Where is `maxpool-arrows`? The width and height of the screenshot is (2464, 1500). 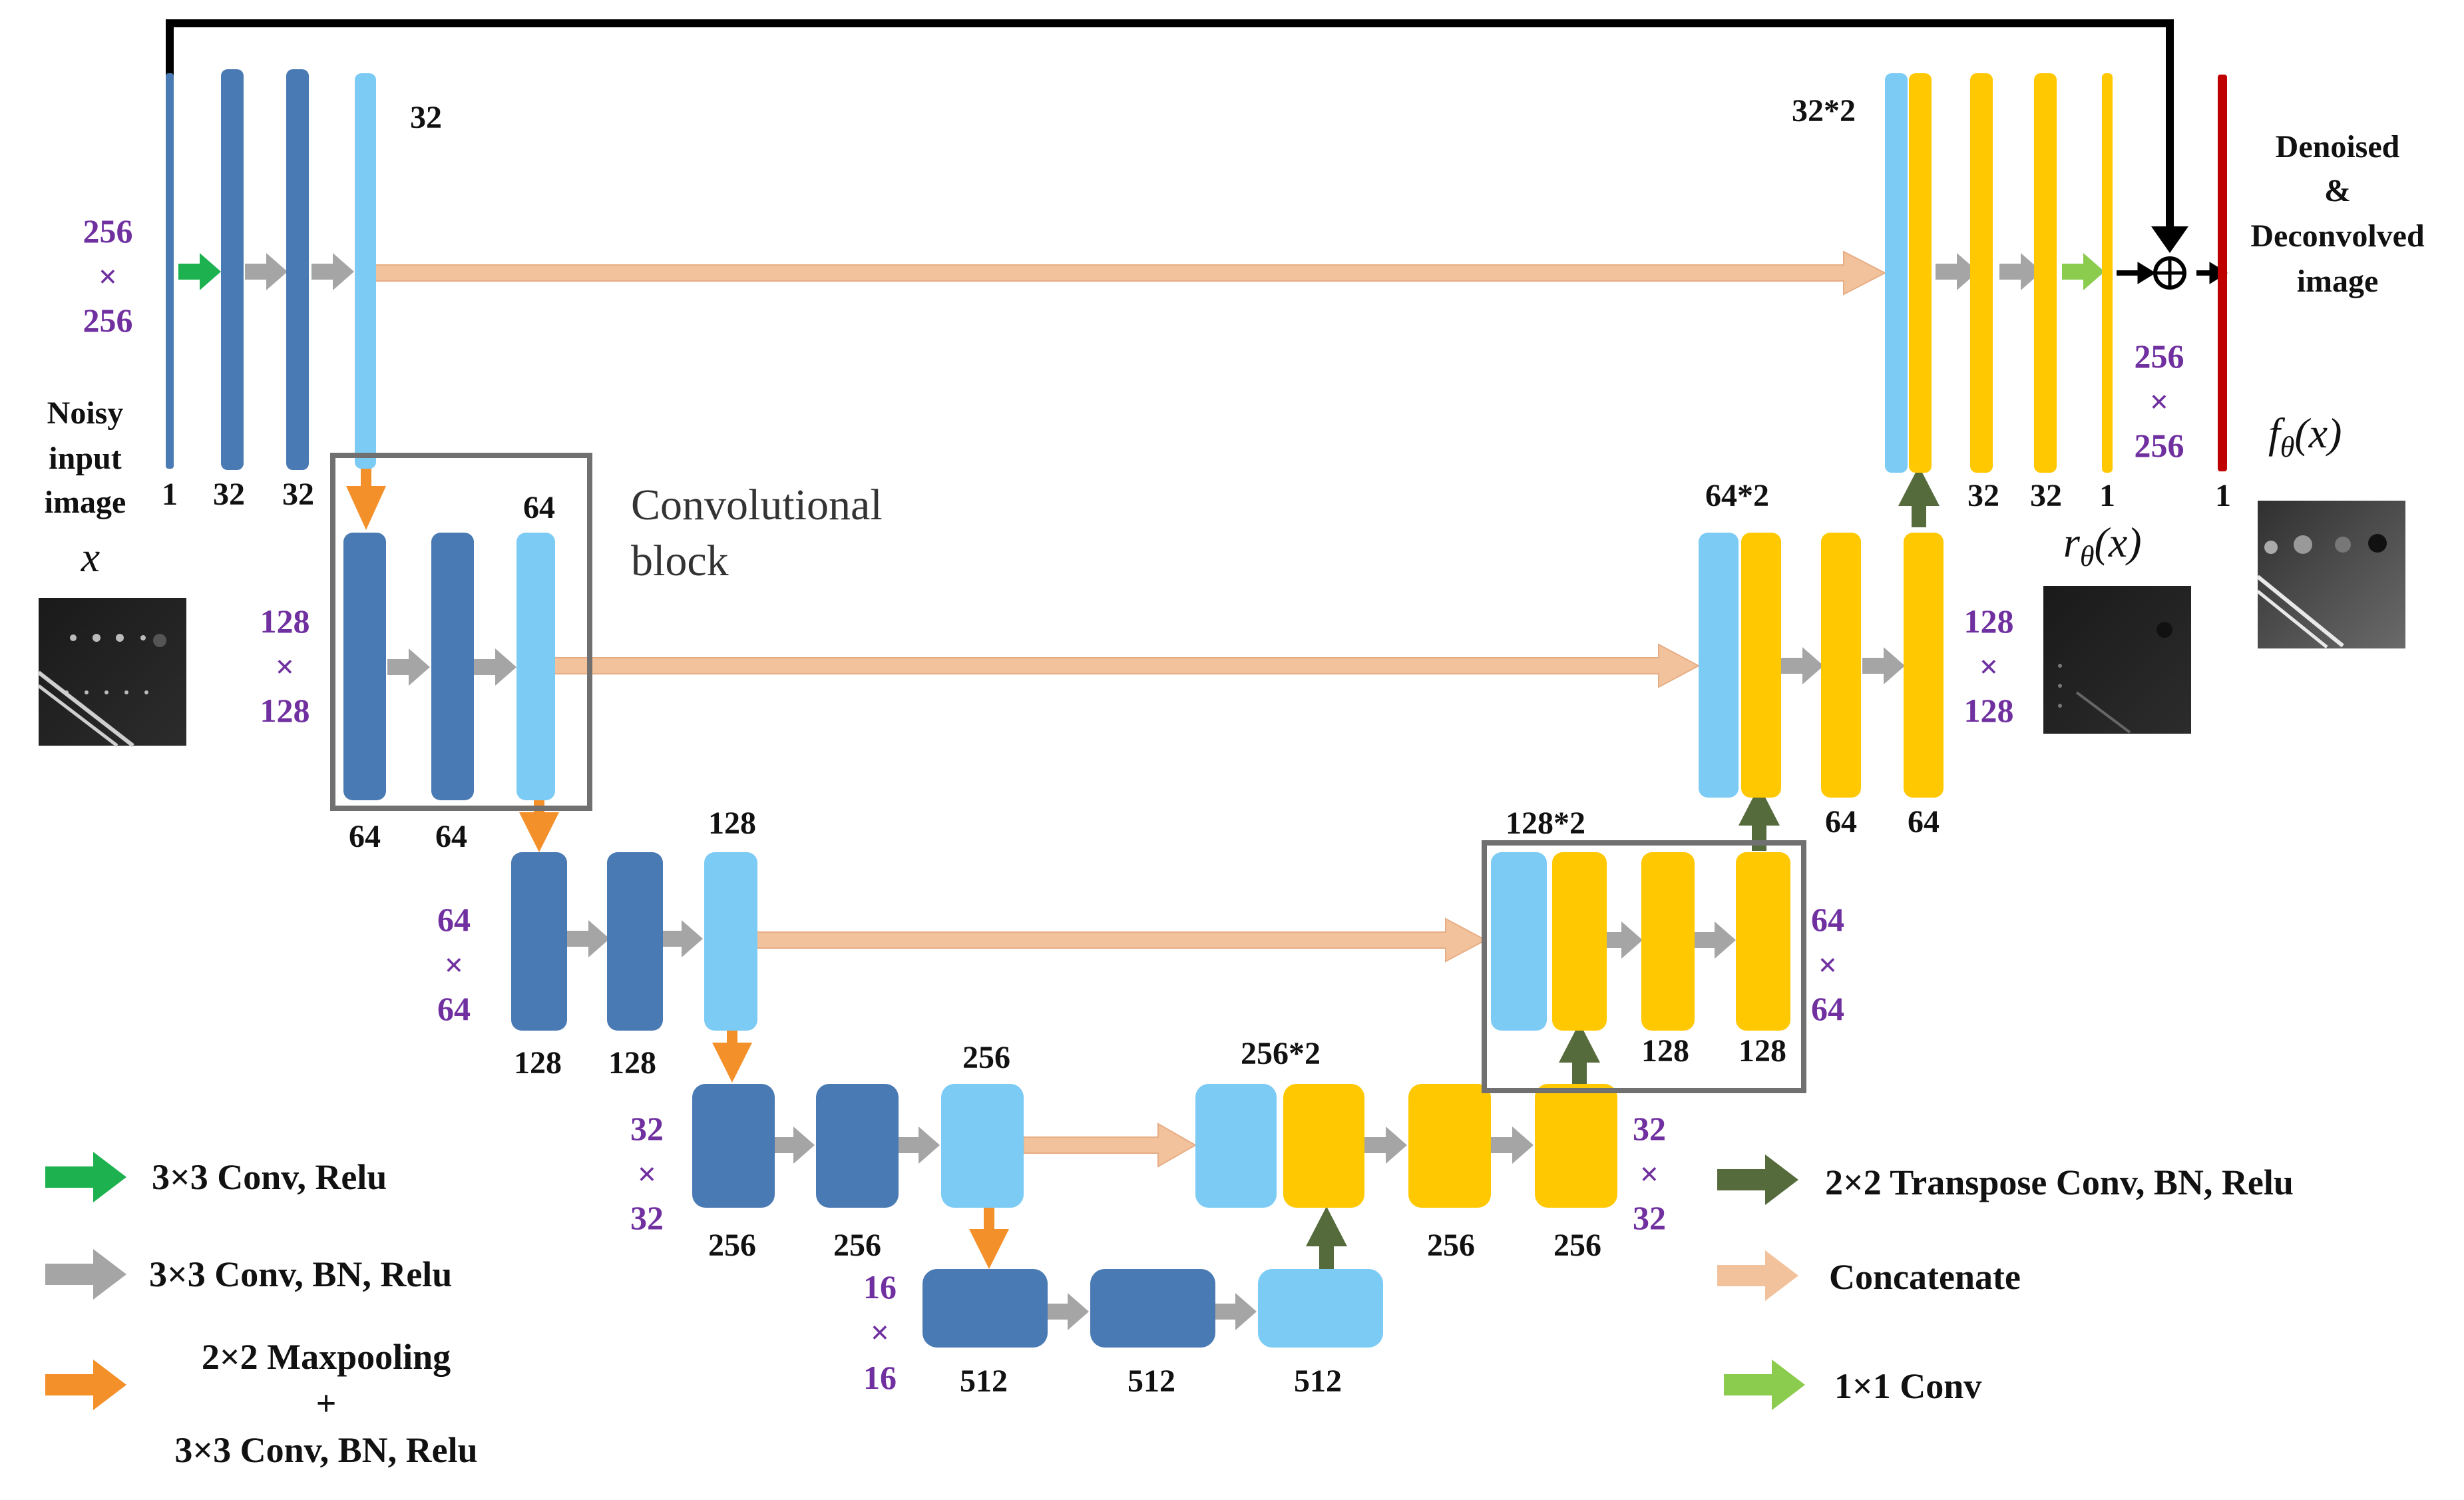
maxpool-arrows is located at coordinates (677, 864).